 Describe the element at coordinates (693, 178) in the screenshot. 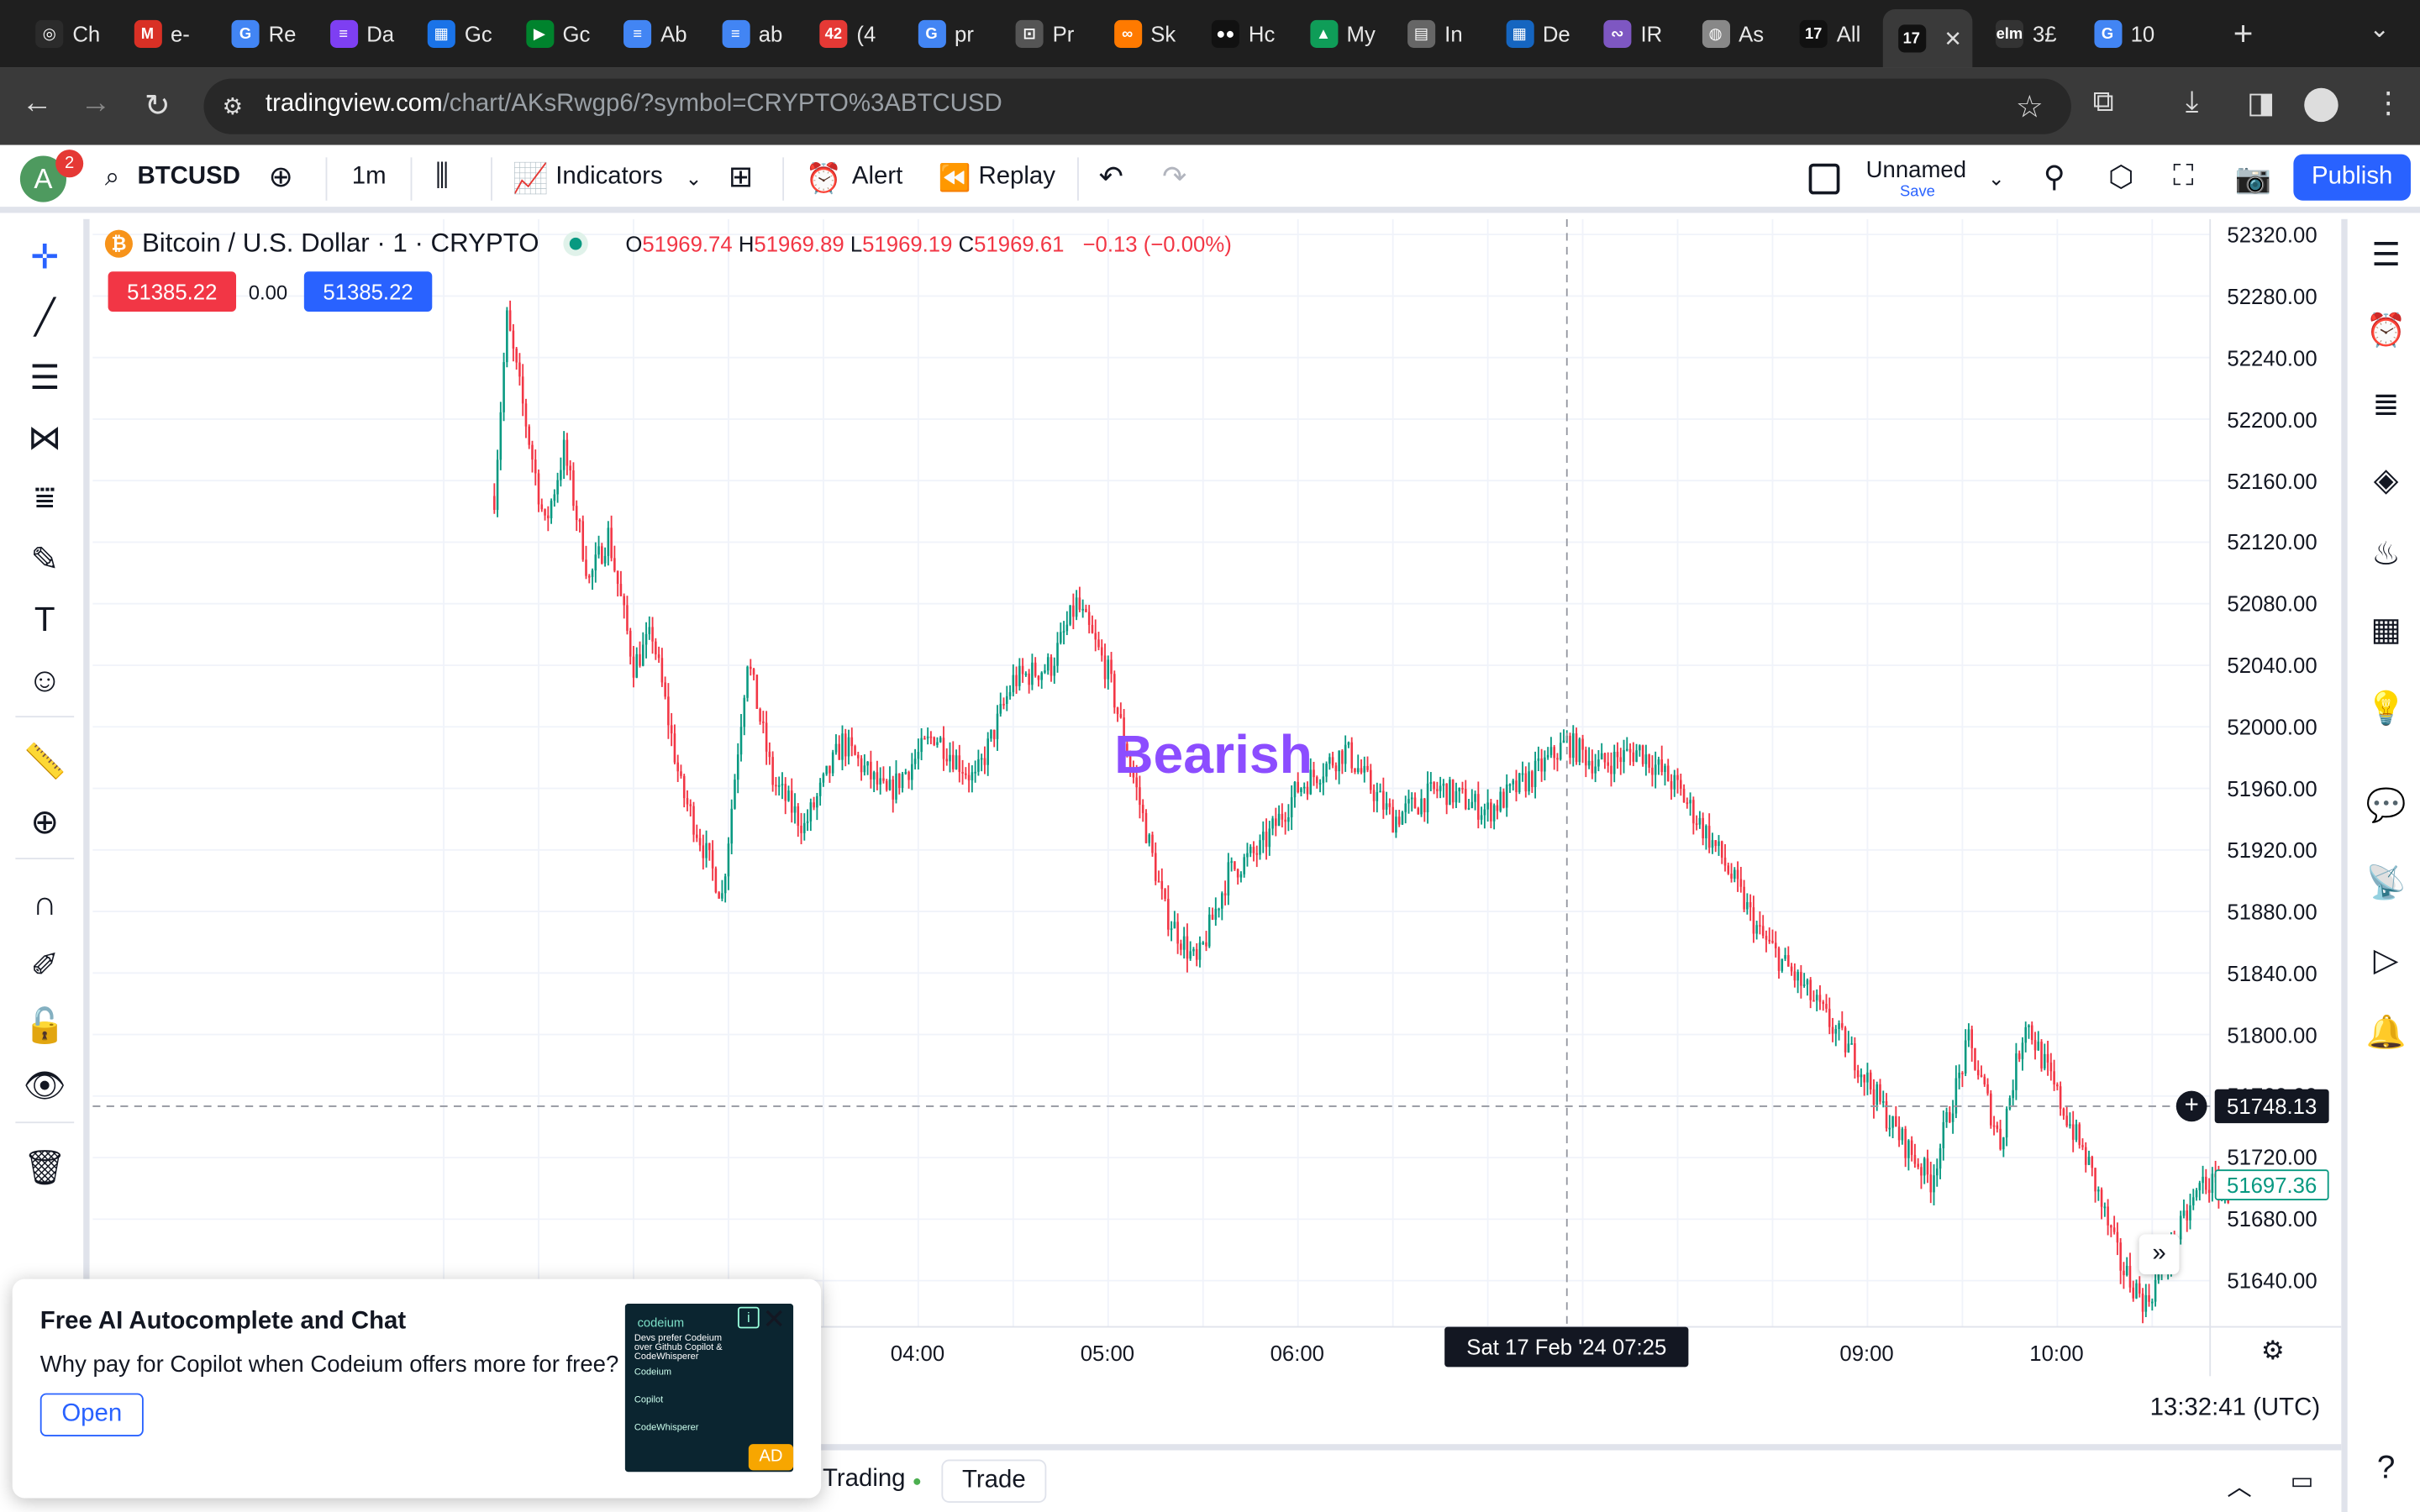

I see `chevron-down-icon: ⌄` at that location.